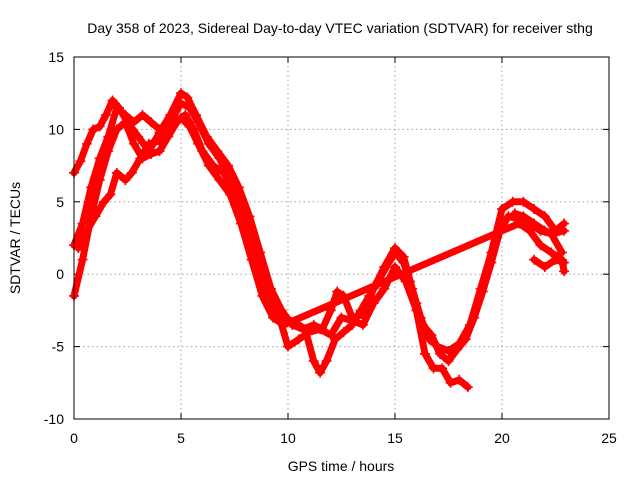 This screenshot has height=480, width=640. I want to click on y-tick-label: 10, so click(56, 129).